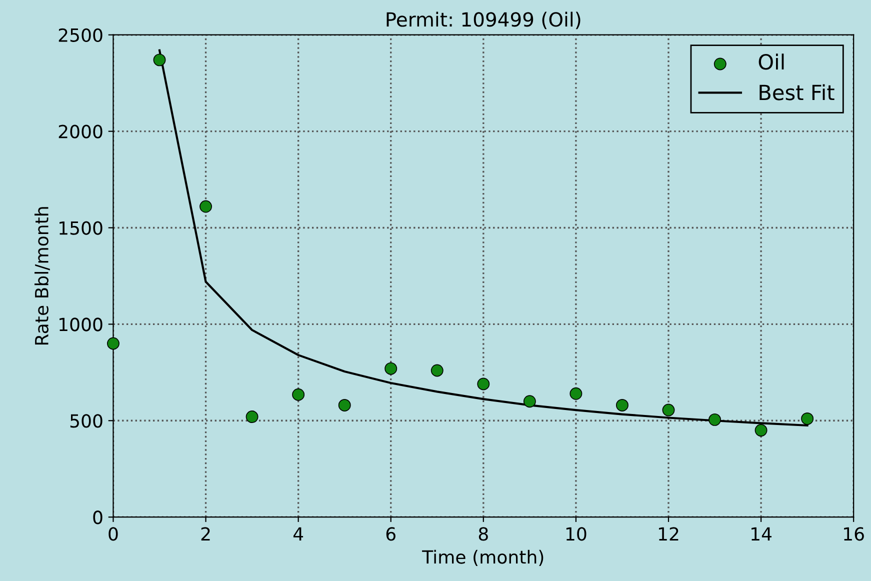 This screenshot has width=871, height=581. I want to click on y-tick-label: 0, so click(97, 517).